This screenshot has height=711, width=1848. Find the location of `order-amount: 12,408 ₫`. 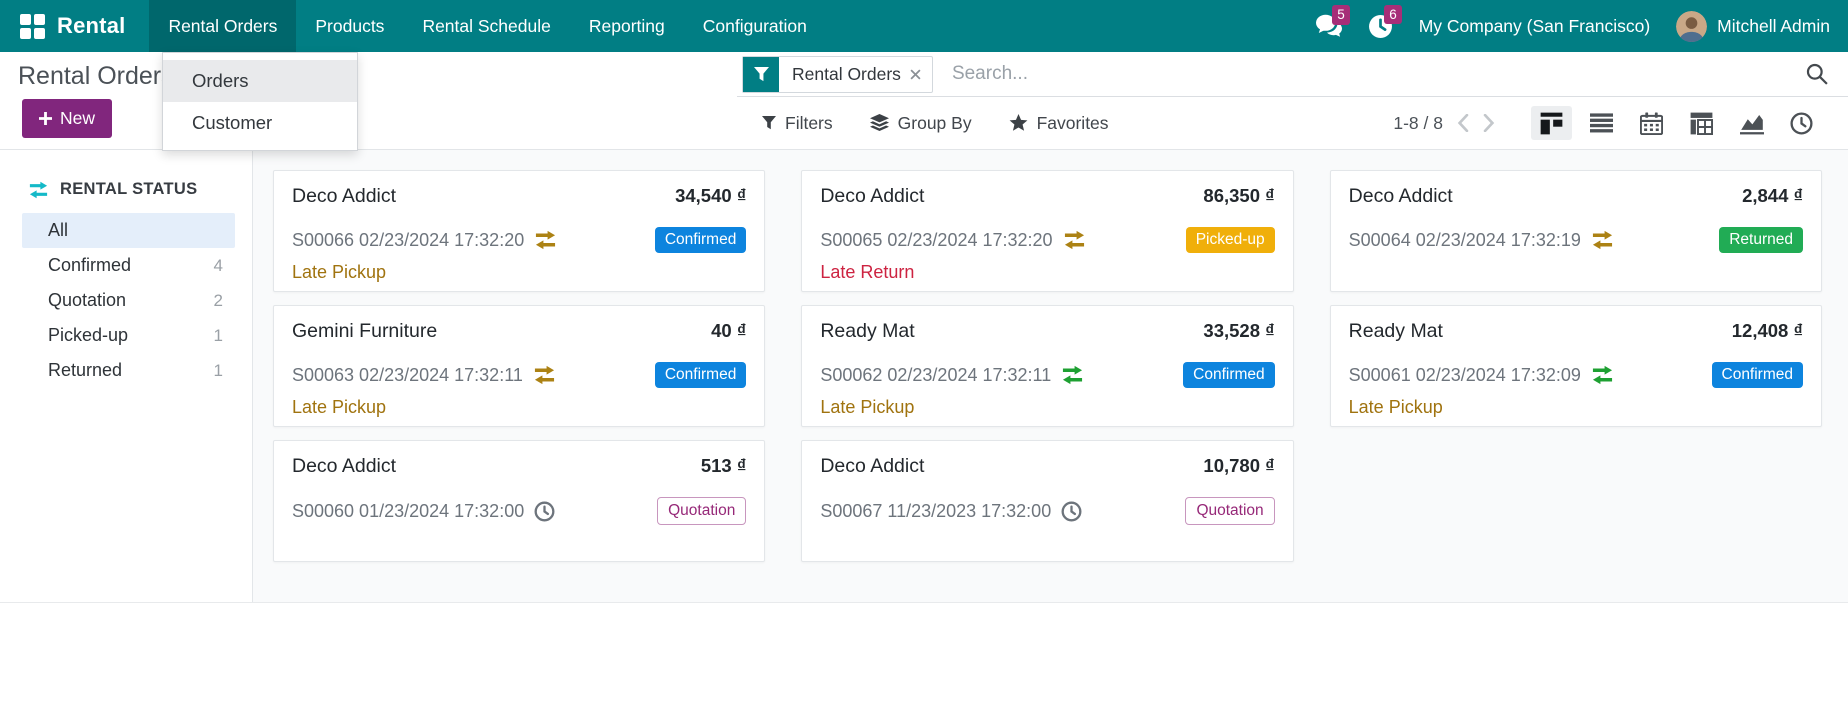

order-amount: 12,408 ₫ is located at coordinates (1767, 331).